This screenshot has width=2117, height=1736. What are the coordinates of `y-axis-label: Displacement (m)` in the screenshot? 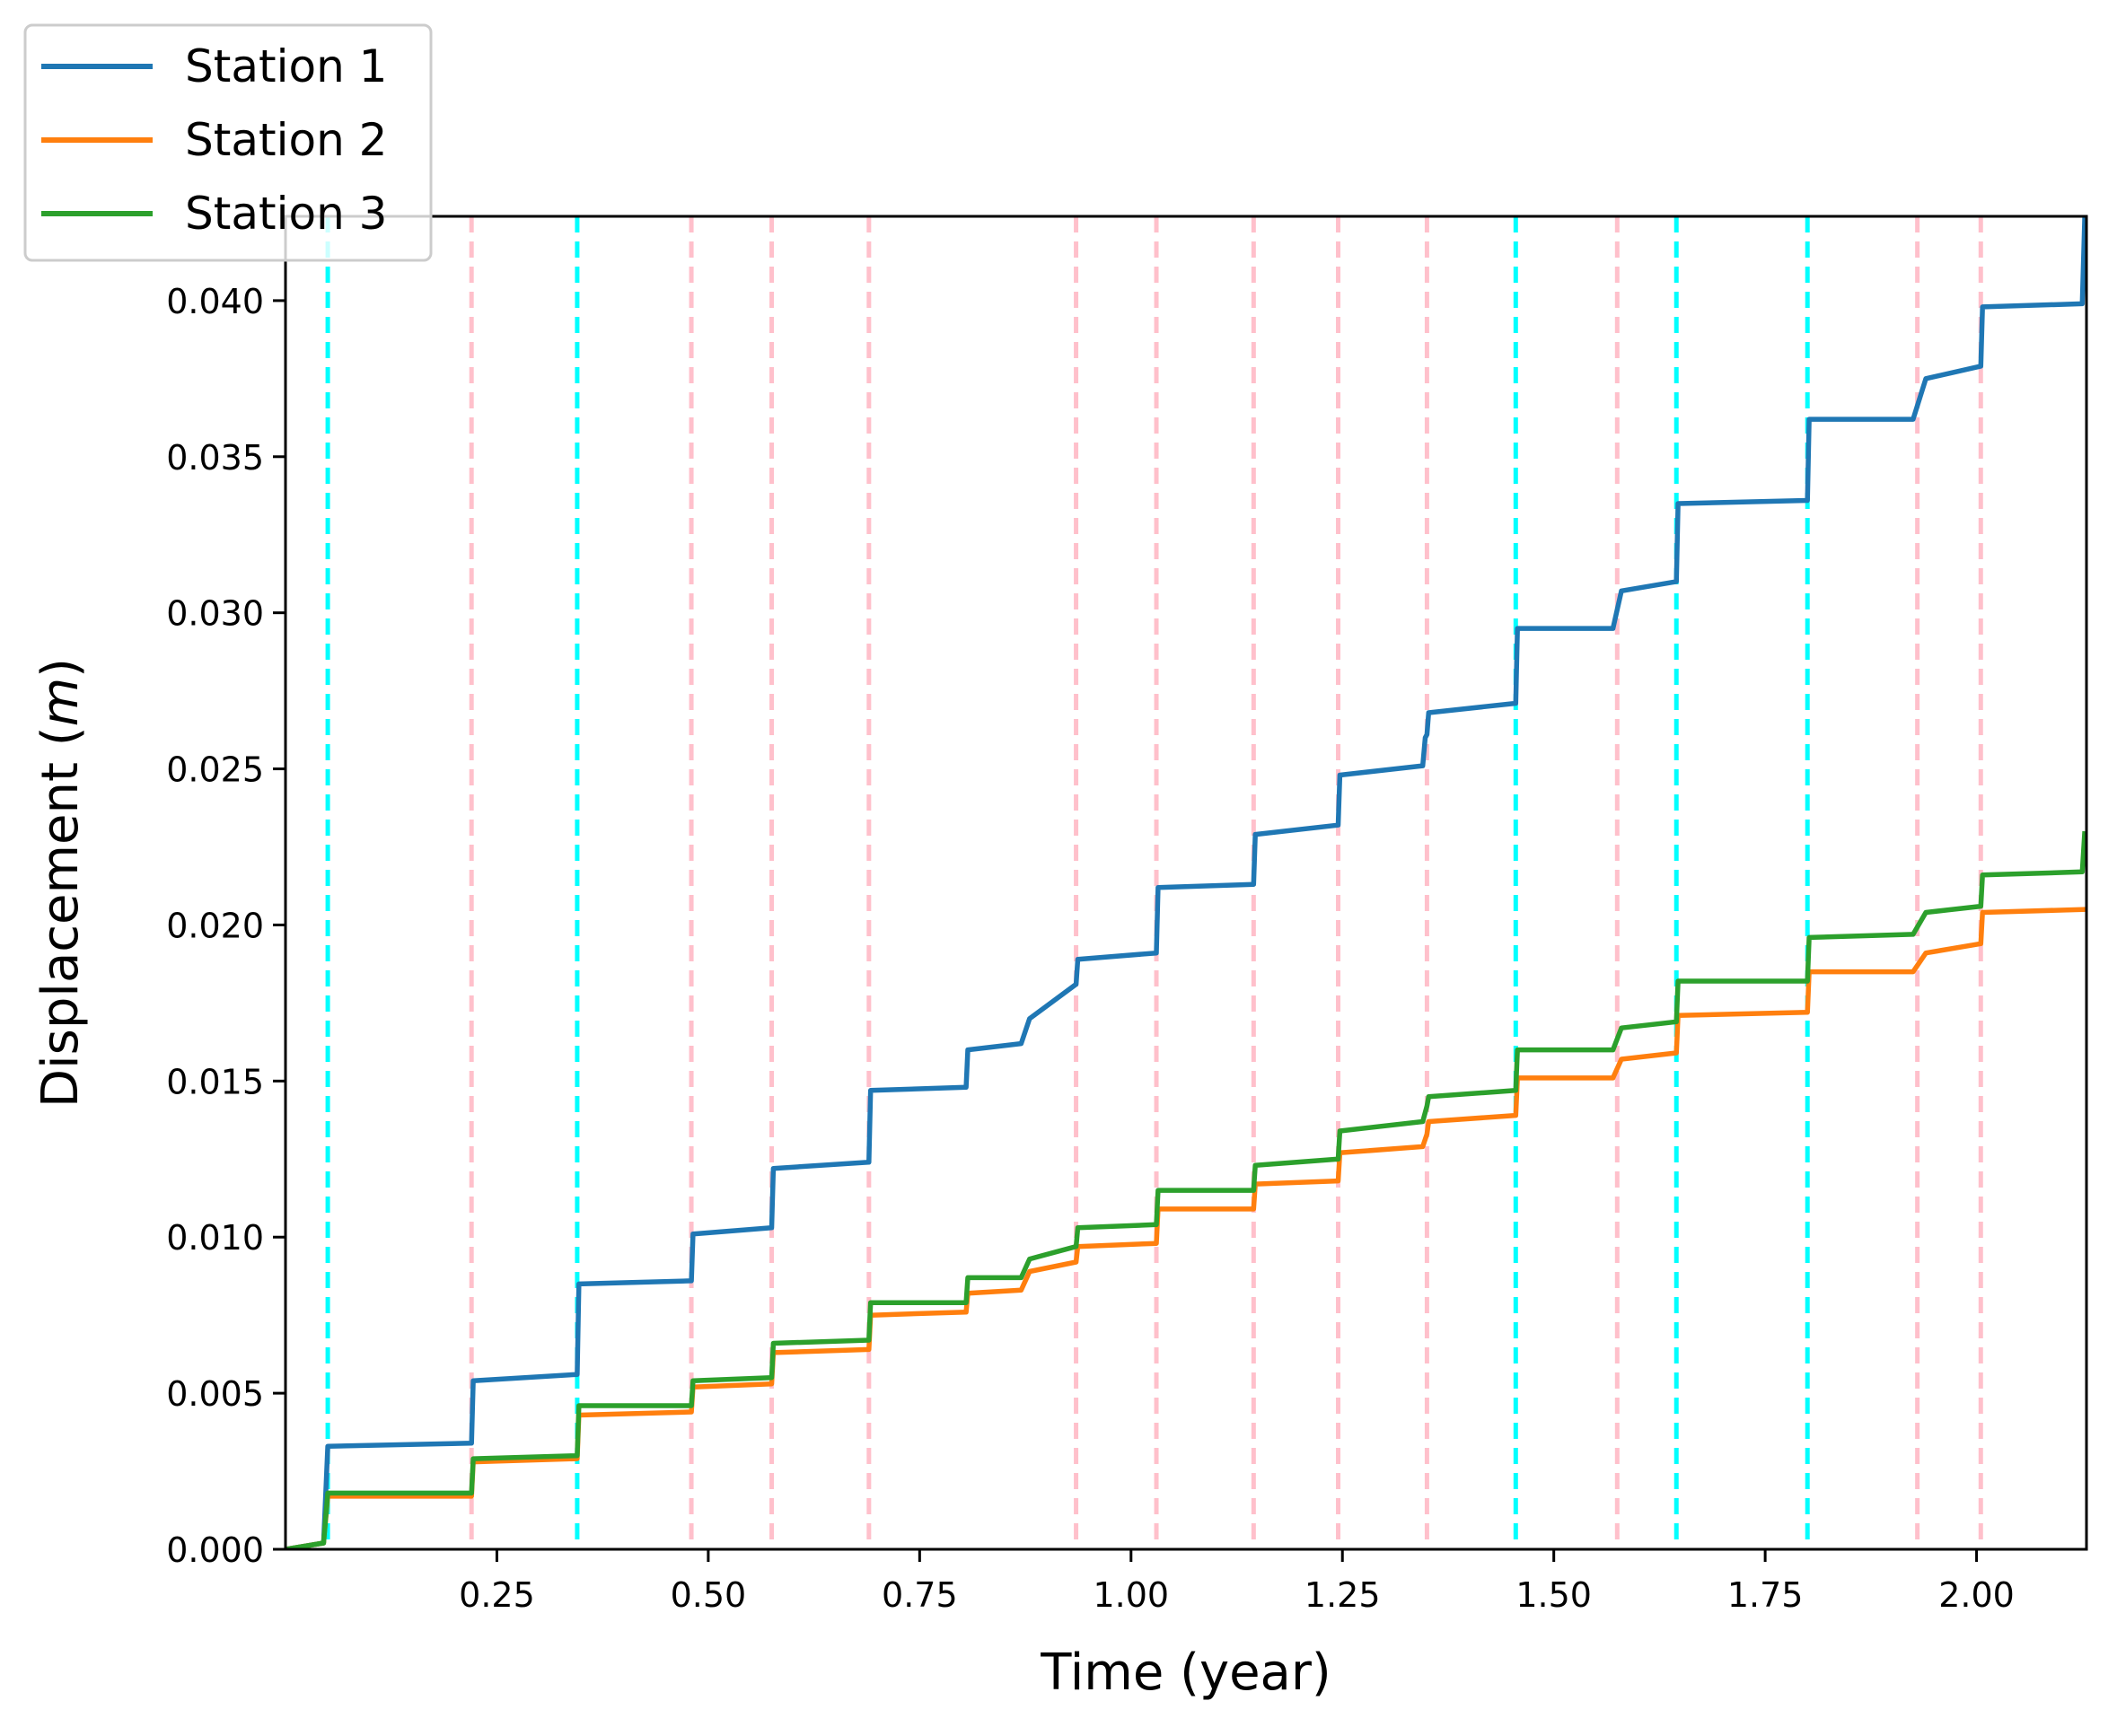 It's located at (60, 883).